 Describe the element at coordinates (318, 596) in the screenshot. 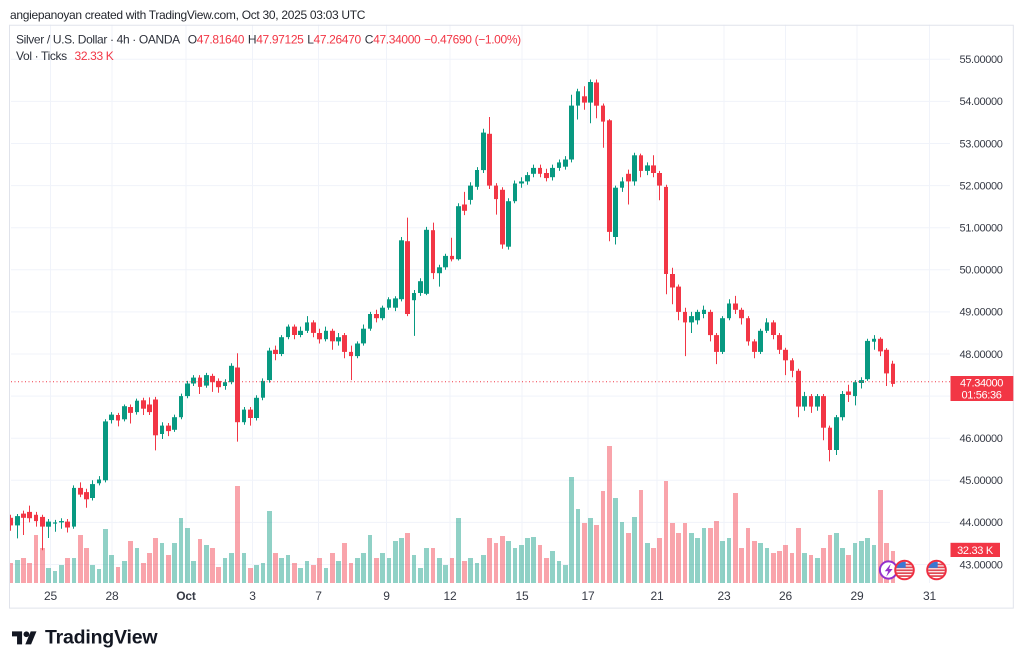

I see `svg-text: 7` at that location.